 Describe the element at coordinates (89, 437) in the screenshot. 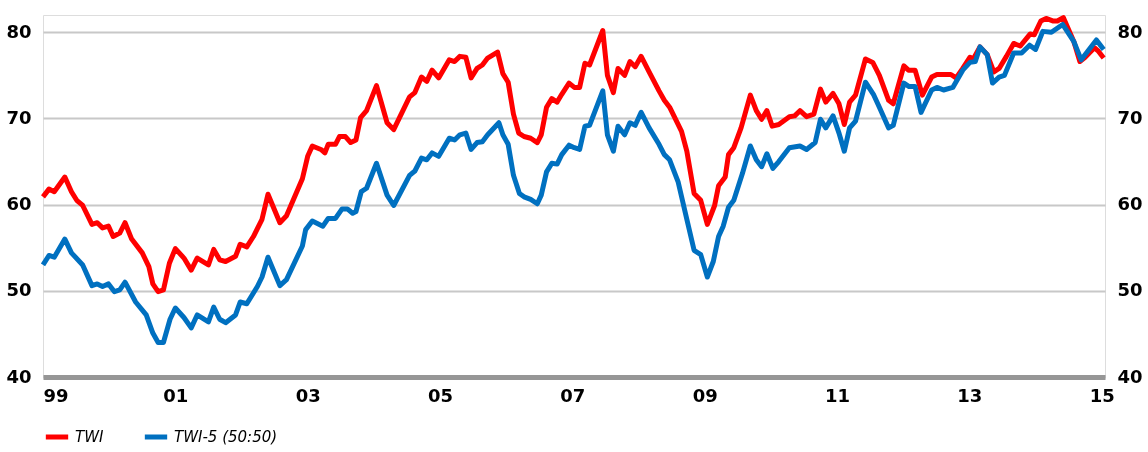

I see `legend-label: TWI` at that location.